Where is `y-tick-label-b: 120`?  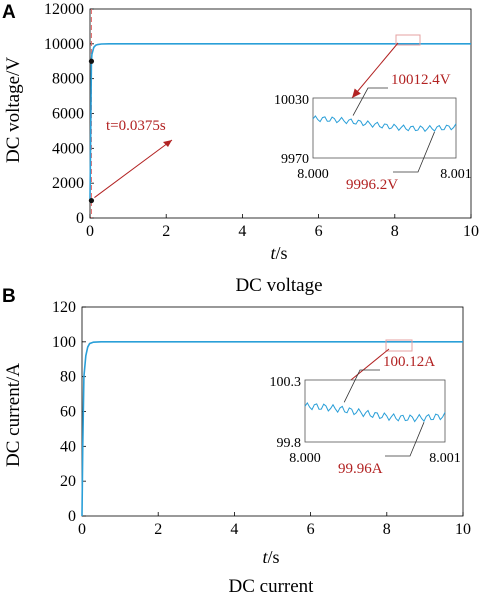
y-tick-label-b: 120 is located at coordinates (64, 307).